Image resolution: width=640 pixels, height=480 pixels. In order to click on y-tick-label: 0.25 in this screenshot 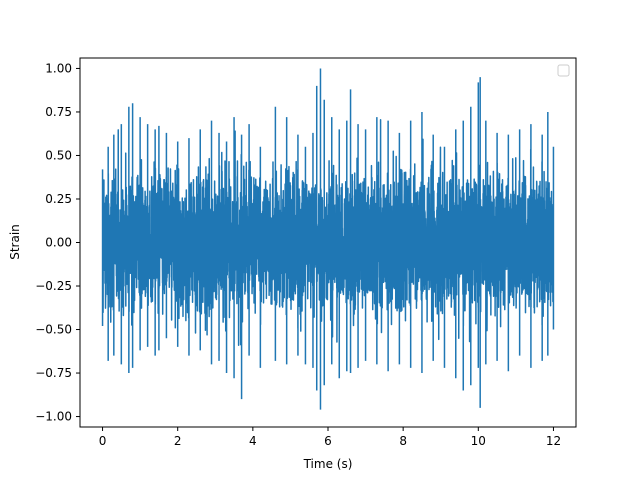, I will do `click(58, 199)`.